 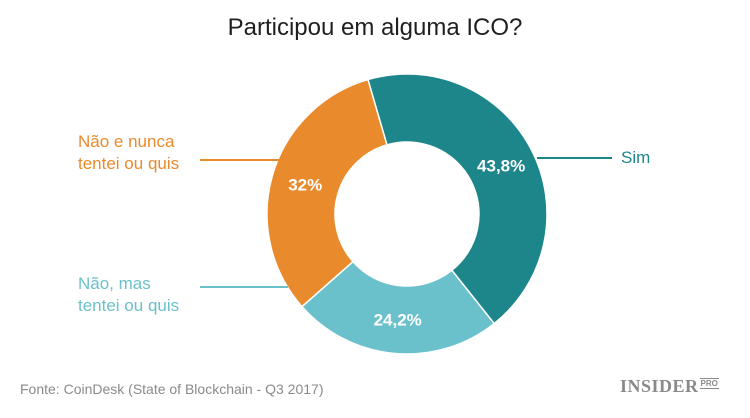 I want to click on value-label-nao-nunca: 32%, so click(x=305, y=184).